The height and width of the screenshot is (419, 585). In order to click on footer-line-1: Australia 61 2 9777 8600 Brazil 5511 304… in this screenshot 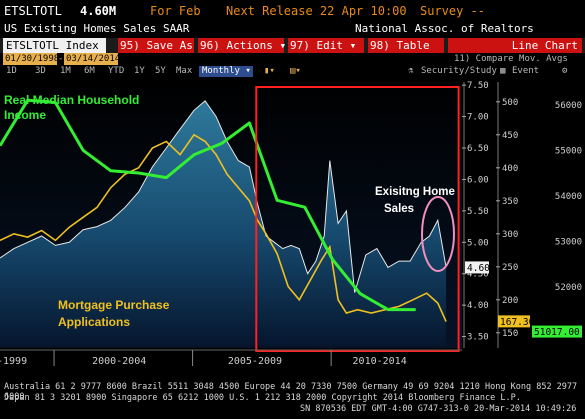, I will do `click(291, 392)`.